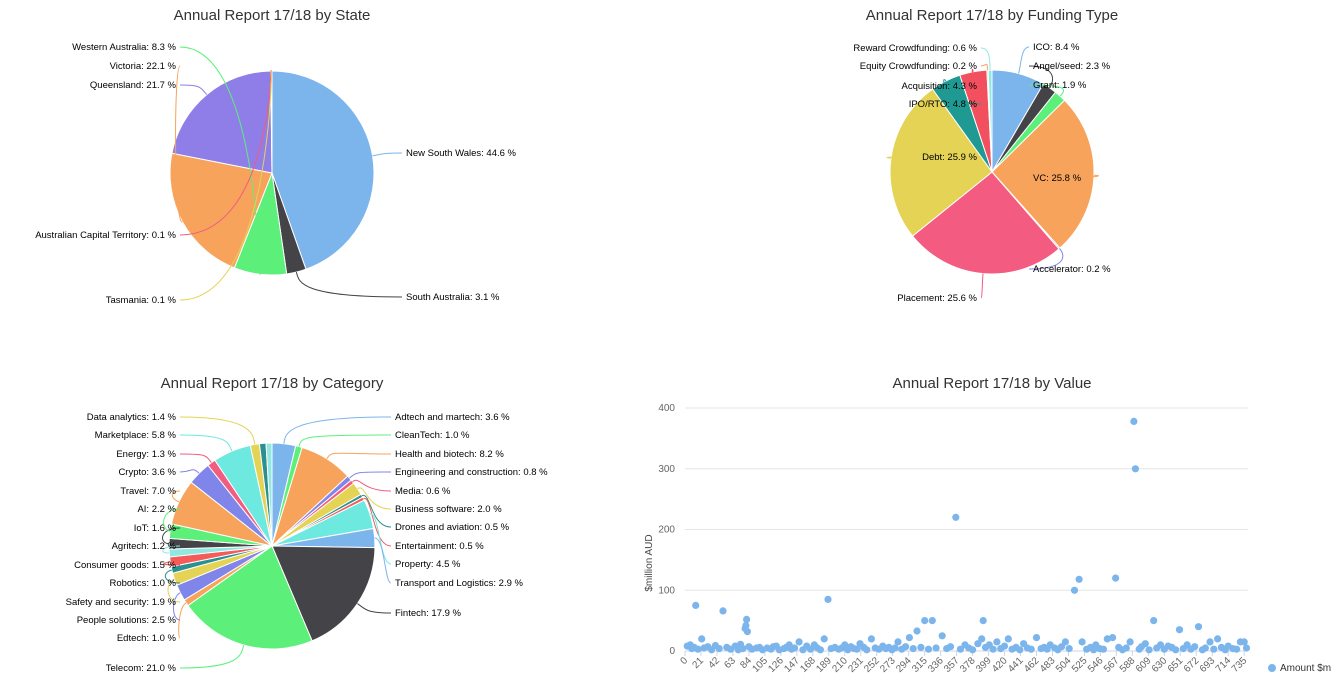  Describe the element at coordinates (323, 593) in the screenshot. I see `pie-slice-fintech` at that location.